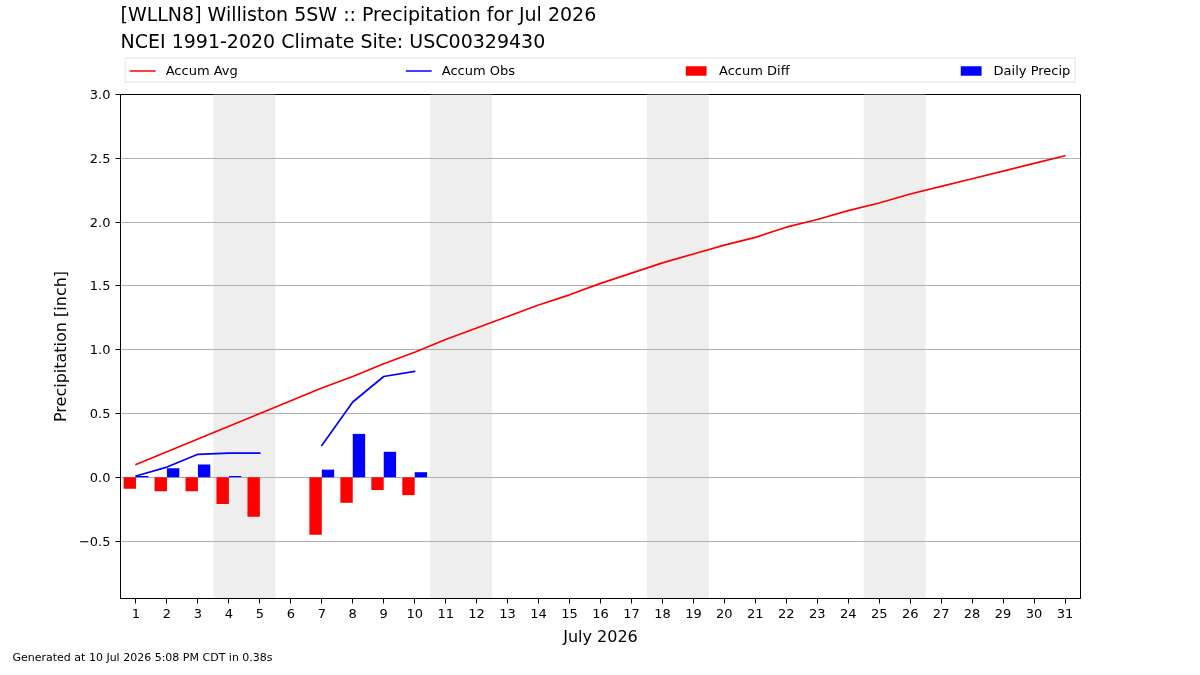 This screenshot has width=1200, height=675. Describe the element at coordinates (1065, 613) in the screenshot. I see `x-tick-label: 31` at that location.